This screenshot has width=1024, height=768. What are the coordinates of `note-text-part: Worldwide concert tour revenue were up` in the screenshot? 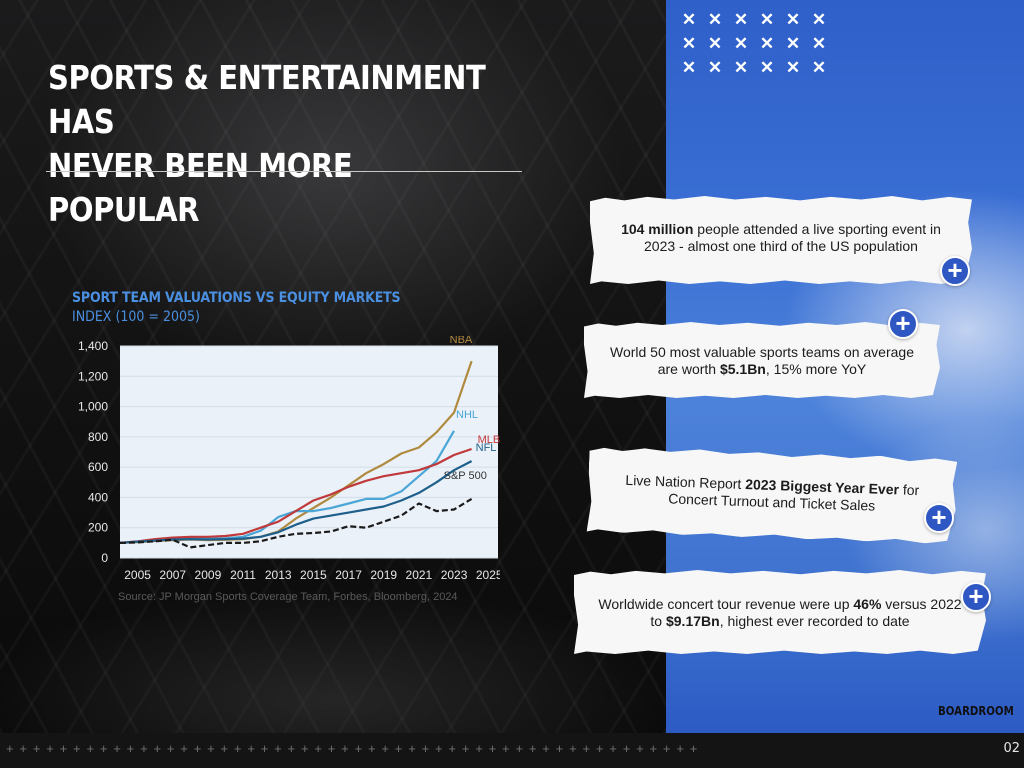 It's located at (726, 604).